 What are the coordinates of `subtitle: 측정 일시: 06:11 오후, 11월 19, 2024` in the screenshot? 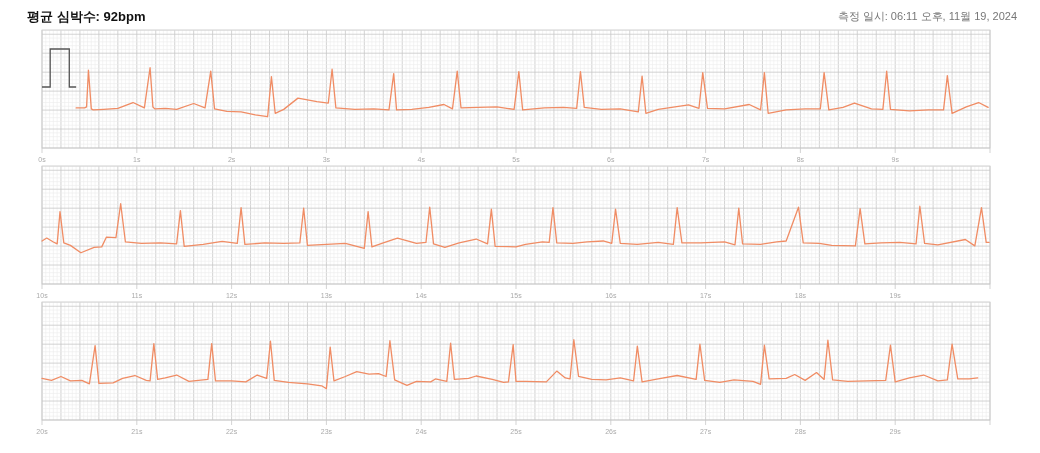 It's located at (927, 16).